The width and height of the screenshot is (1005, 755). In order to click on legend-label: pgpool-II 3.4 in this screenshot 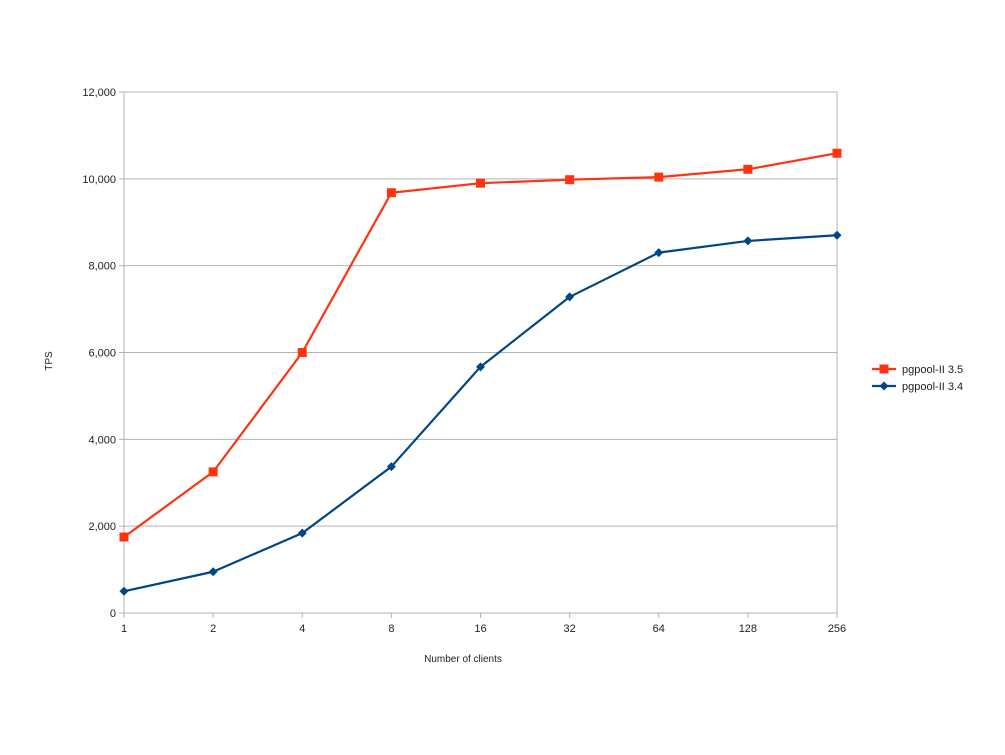, I will do `click(932, 387)`.